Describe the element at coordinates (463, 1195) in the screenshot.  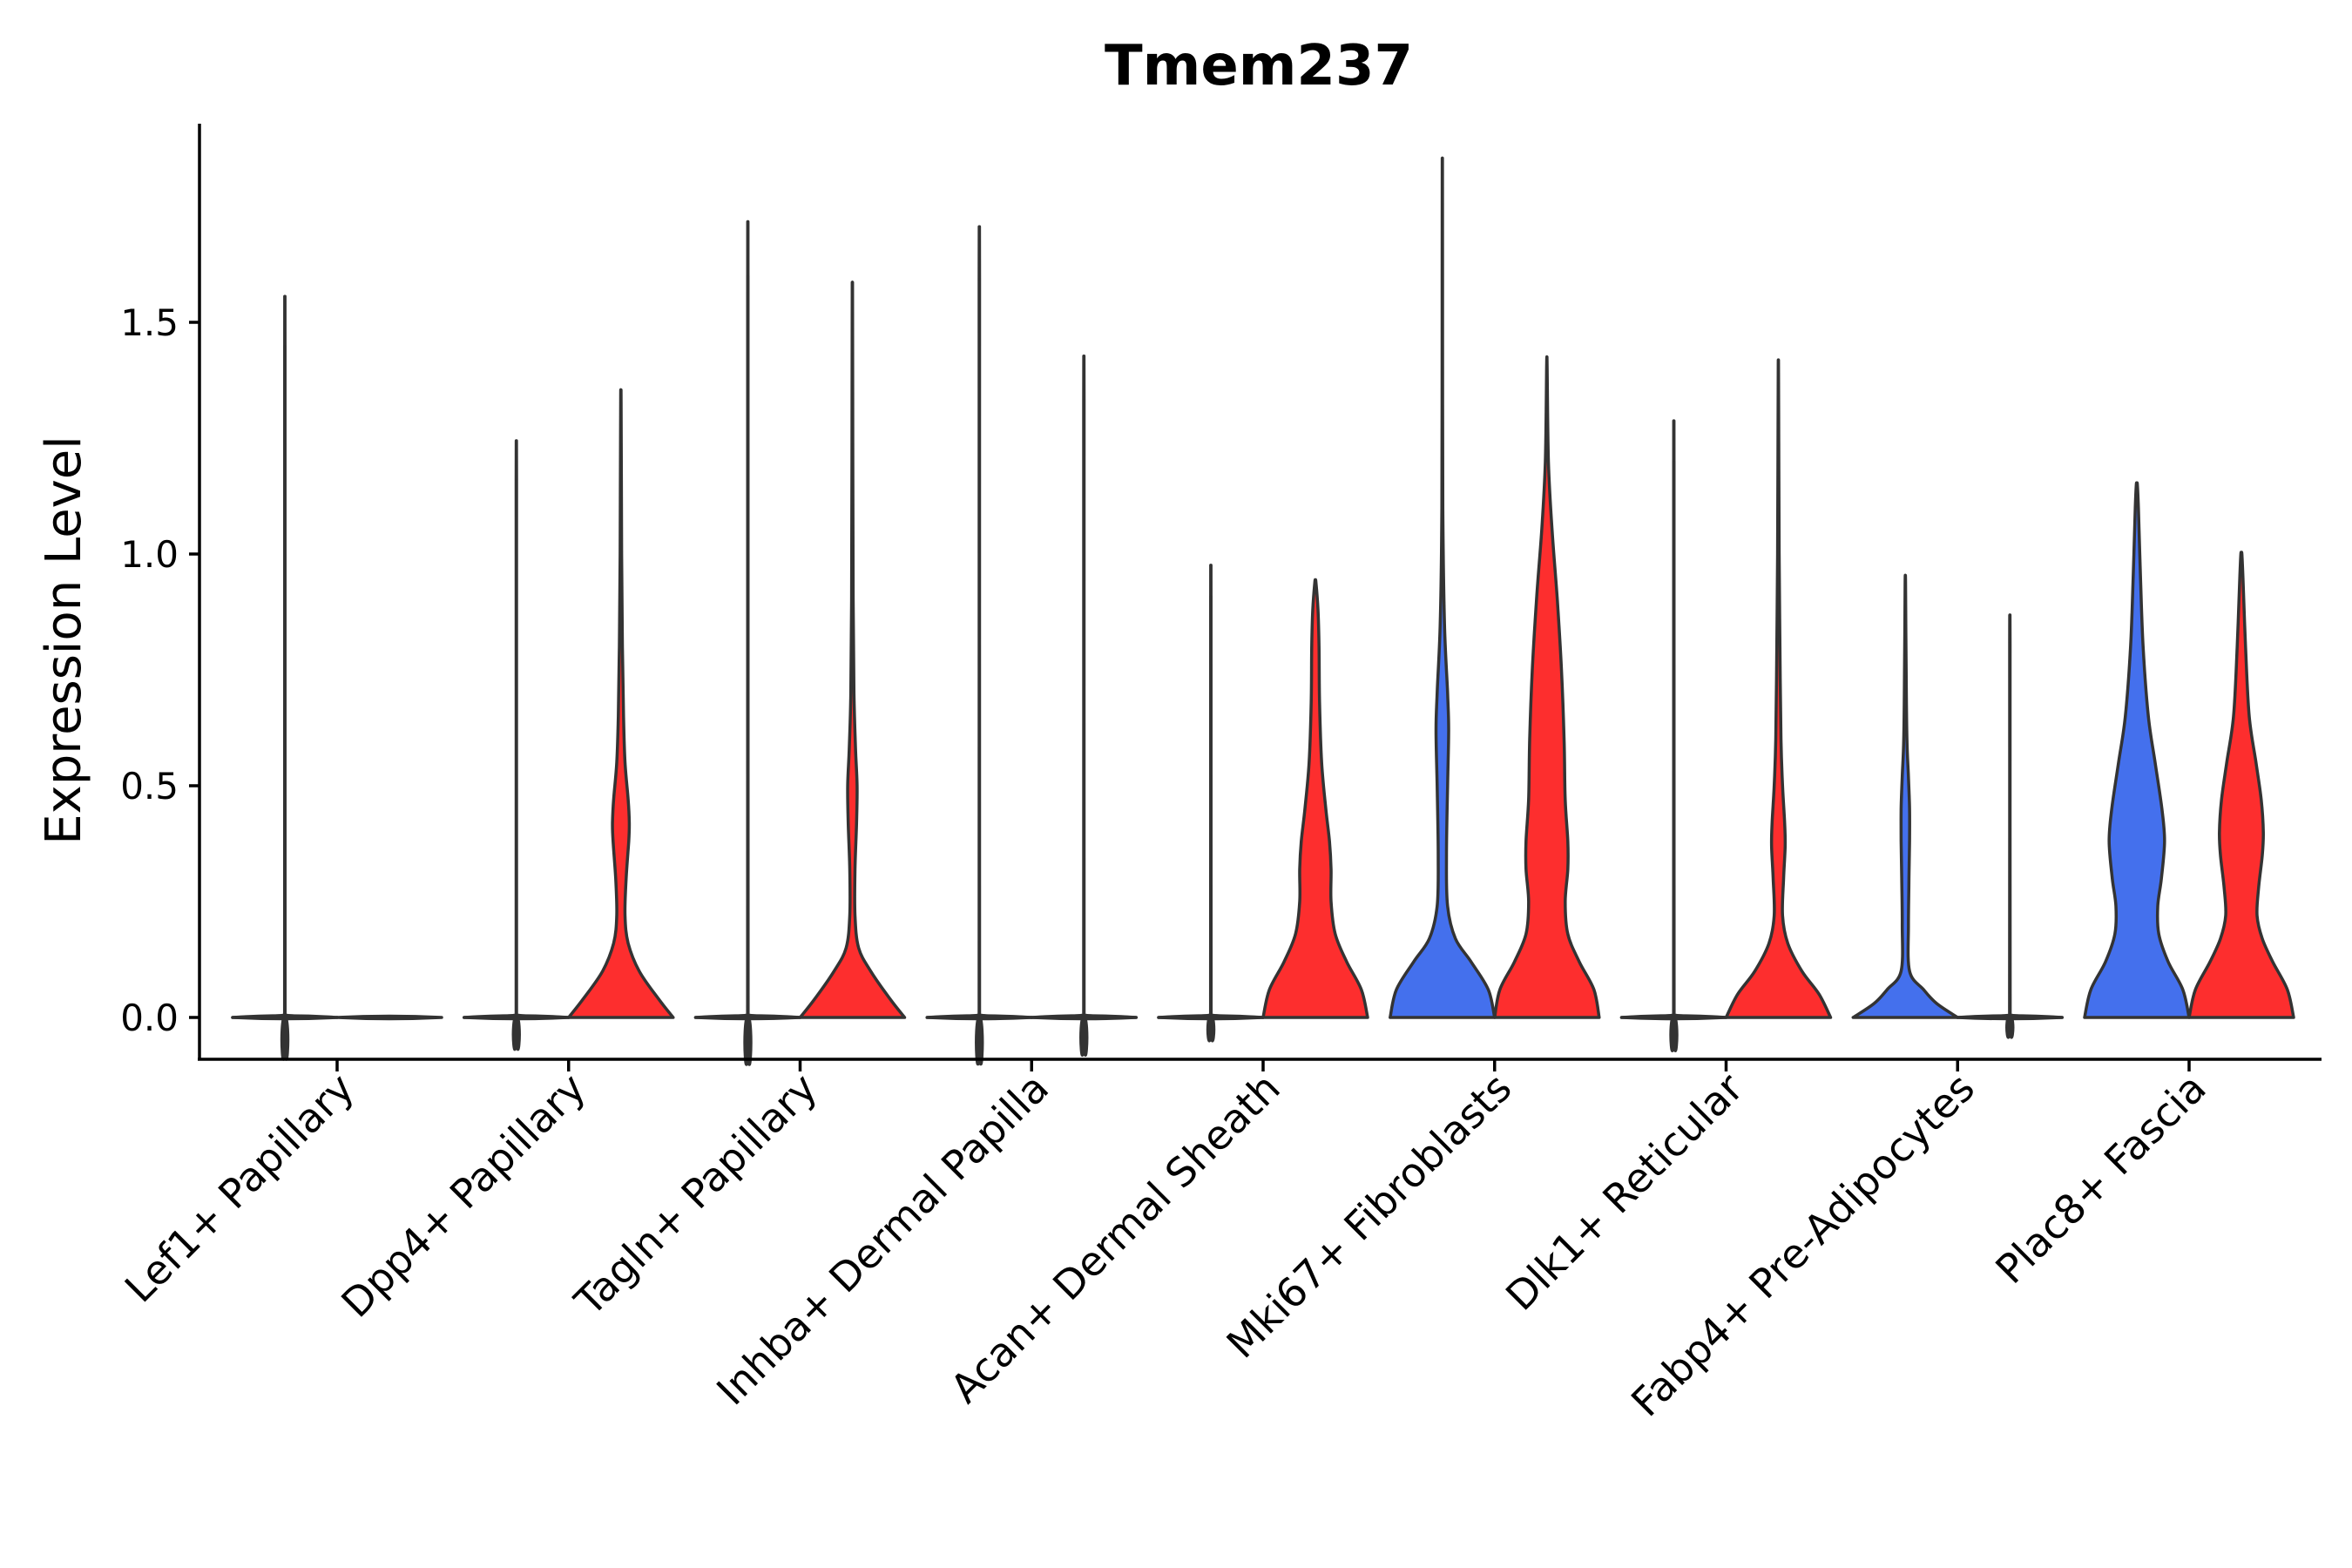
I see `x-tick-label: Dpp4+ Papillary` at that location.